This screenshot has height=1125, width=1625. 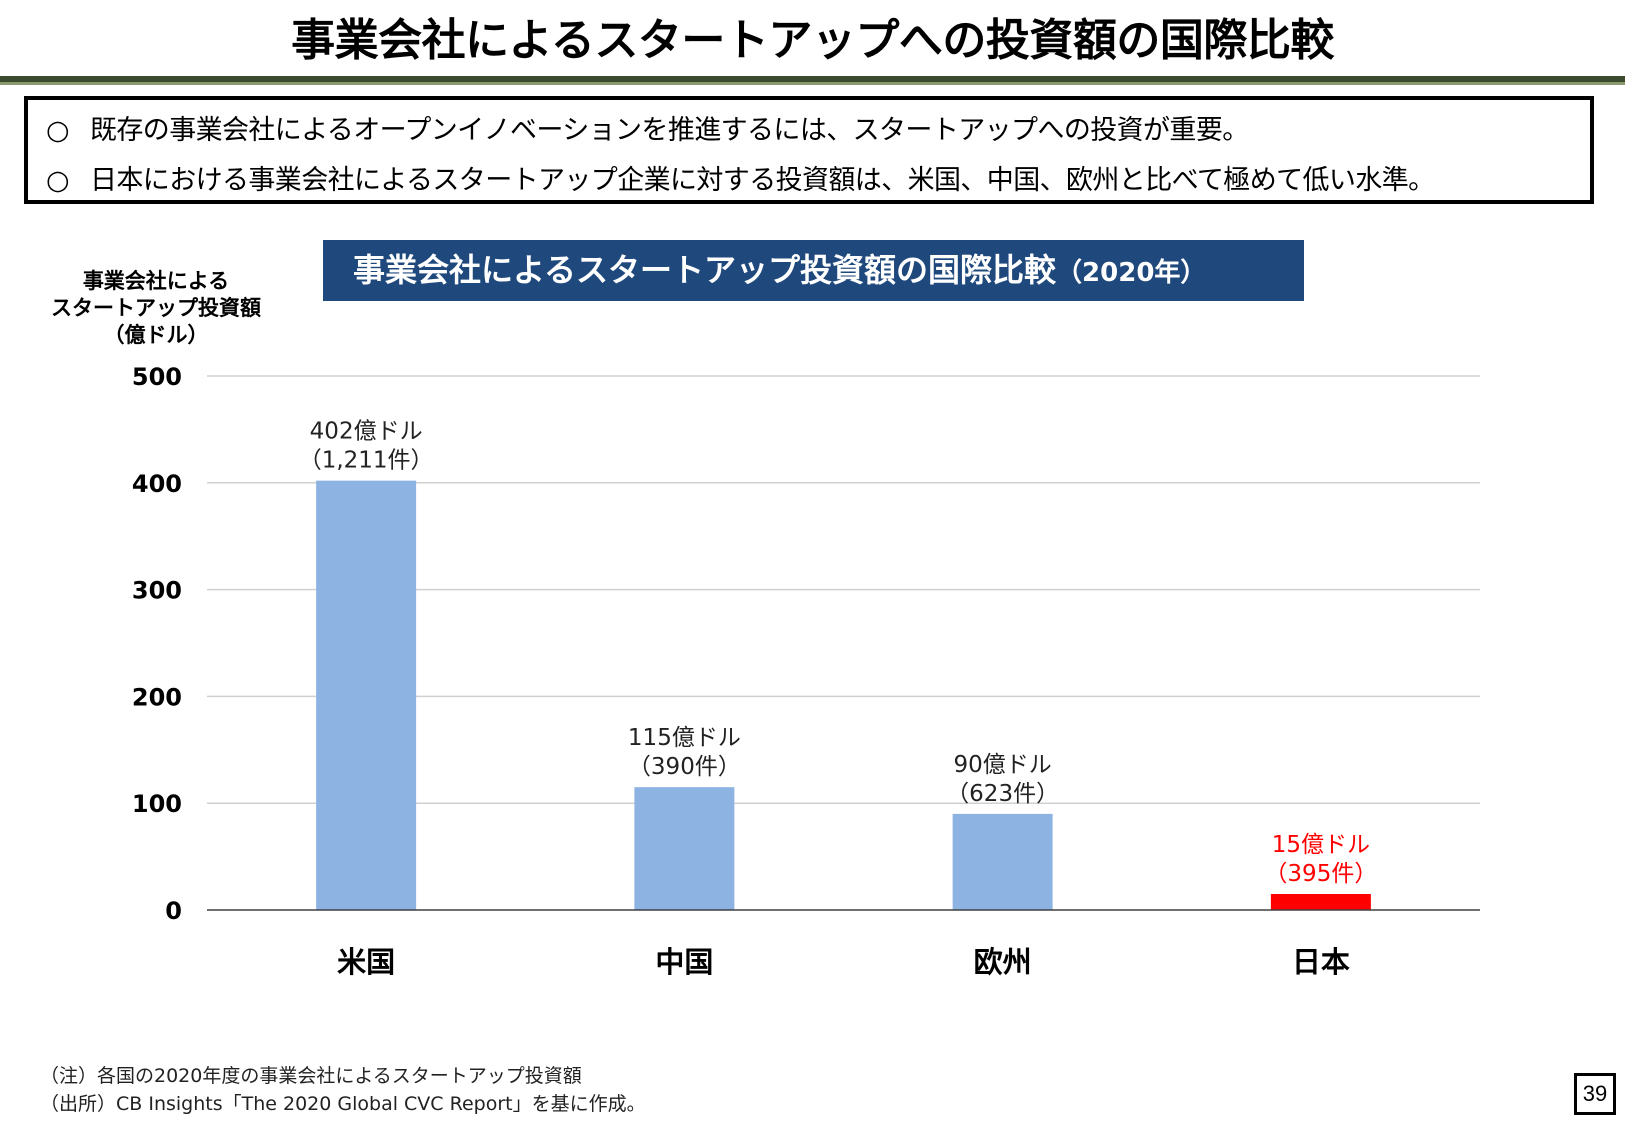 What do you see at coordinates (156, 308) in the screenshot?
I see `y-axis-label: 事業会社による スタートアップ投資額 （億ドル）` at bounding box center [156, 308].